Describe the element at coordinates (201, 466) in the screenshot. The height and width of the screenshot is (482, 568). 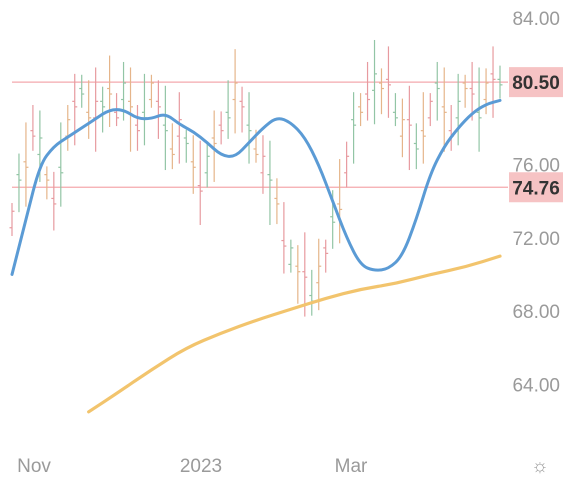
I see `x-tick-label-1: 2023` at that location.